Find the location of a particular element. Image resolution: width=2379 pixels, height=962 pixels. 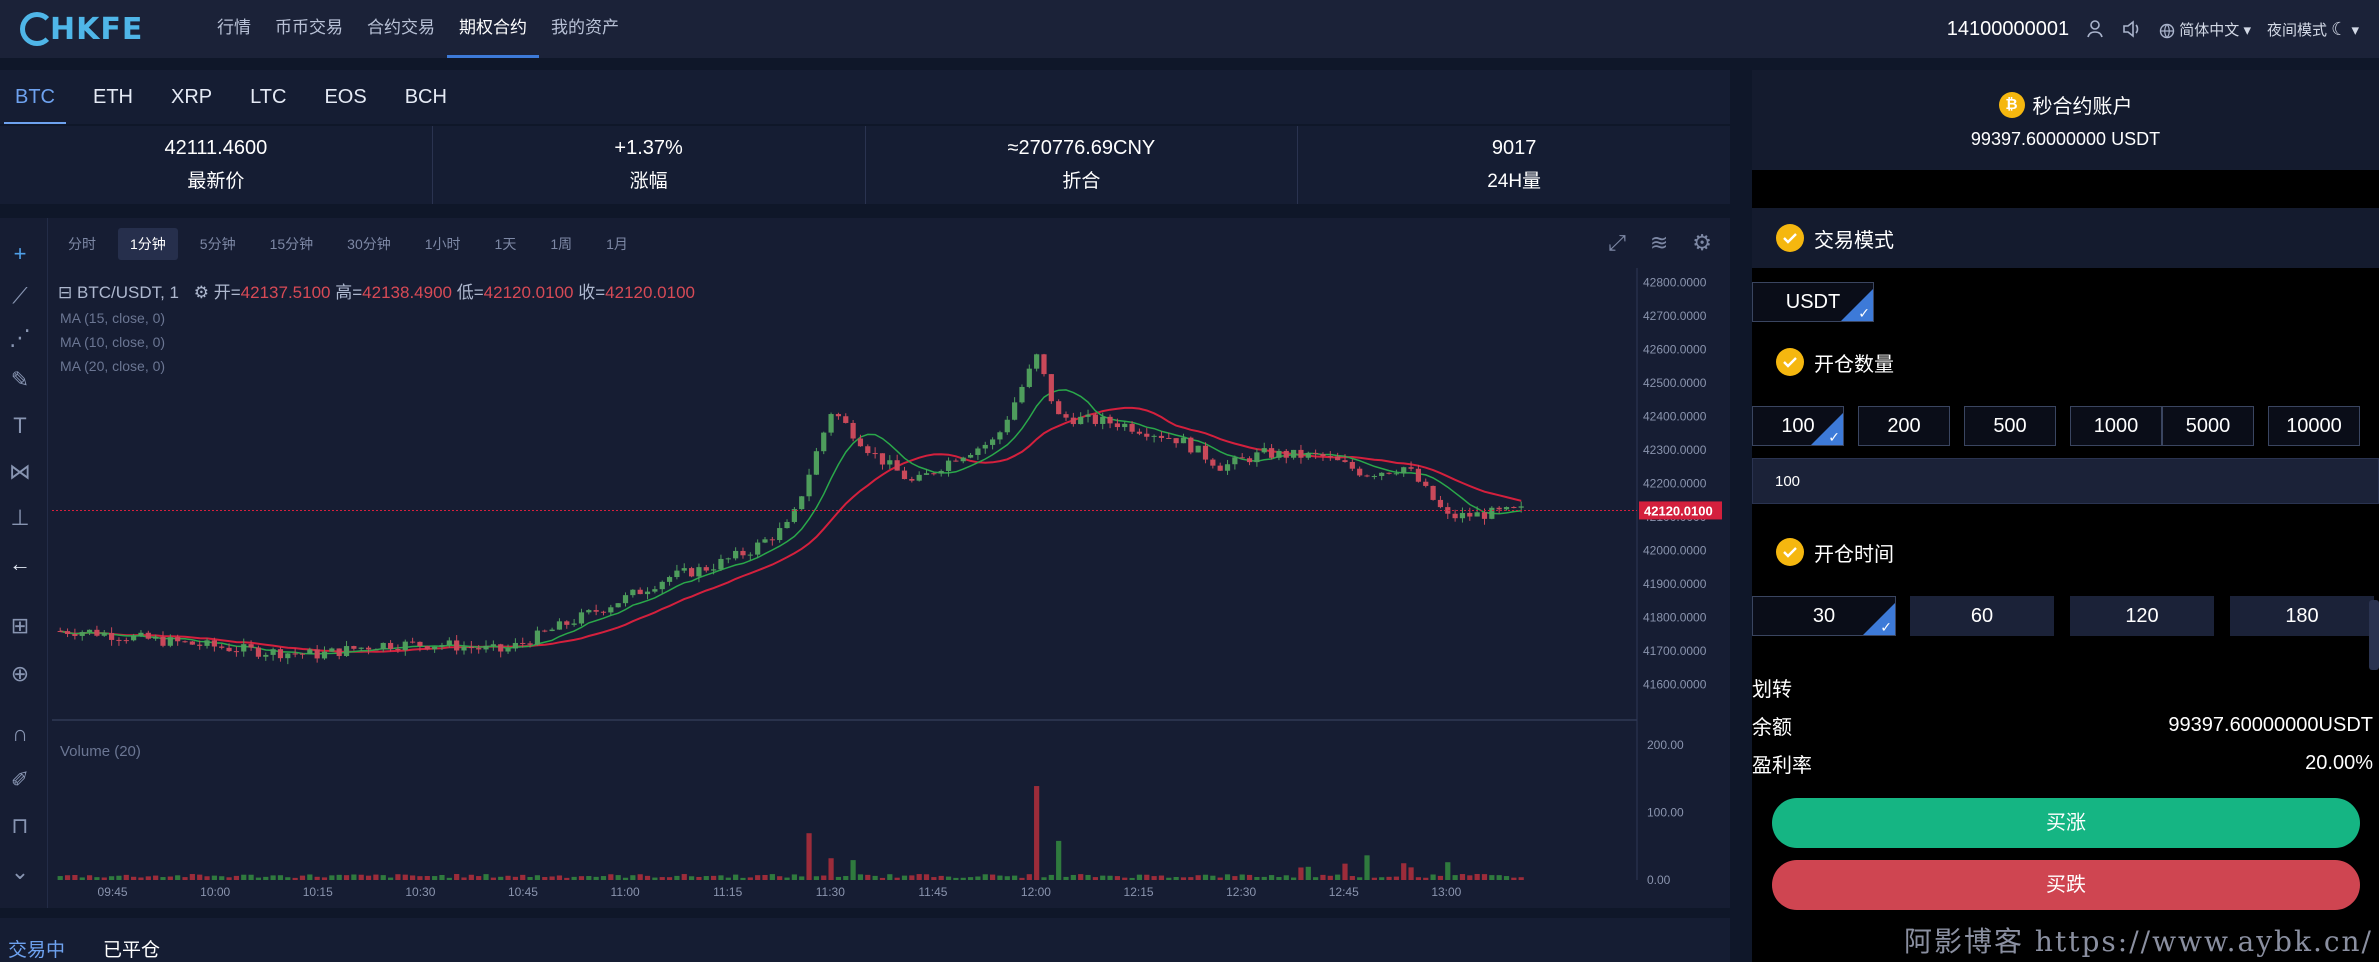

interval-1mo: 1月 is located at coordinates (617, 244).